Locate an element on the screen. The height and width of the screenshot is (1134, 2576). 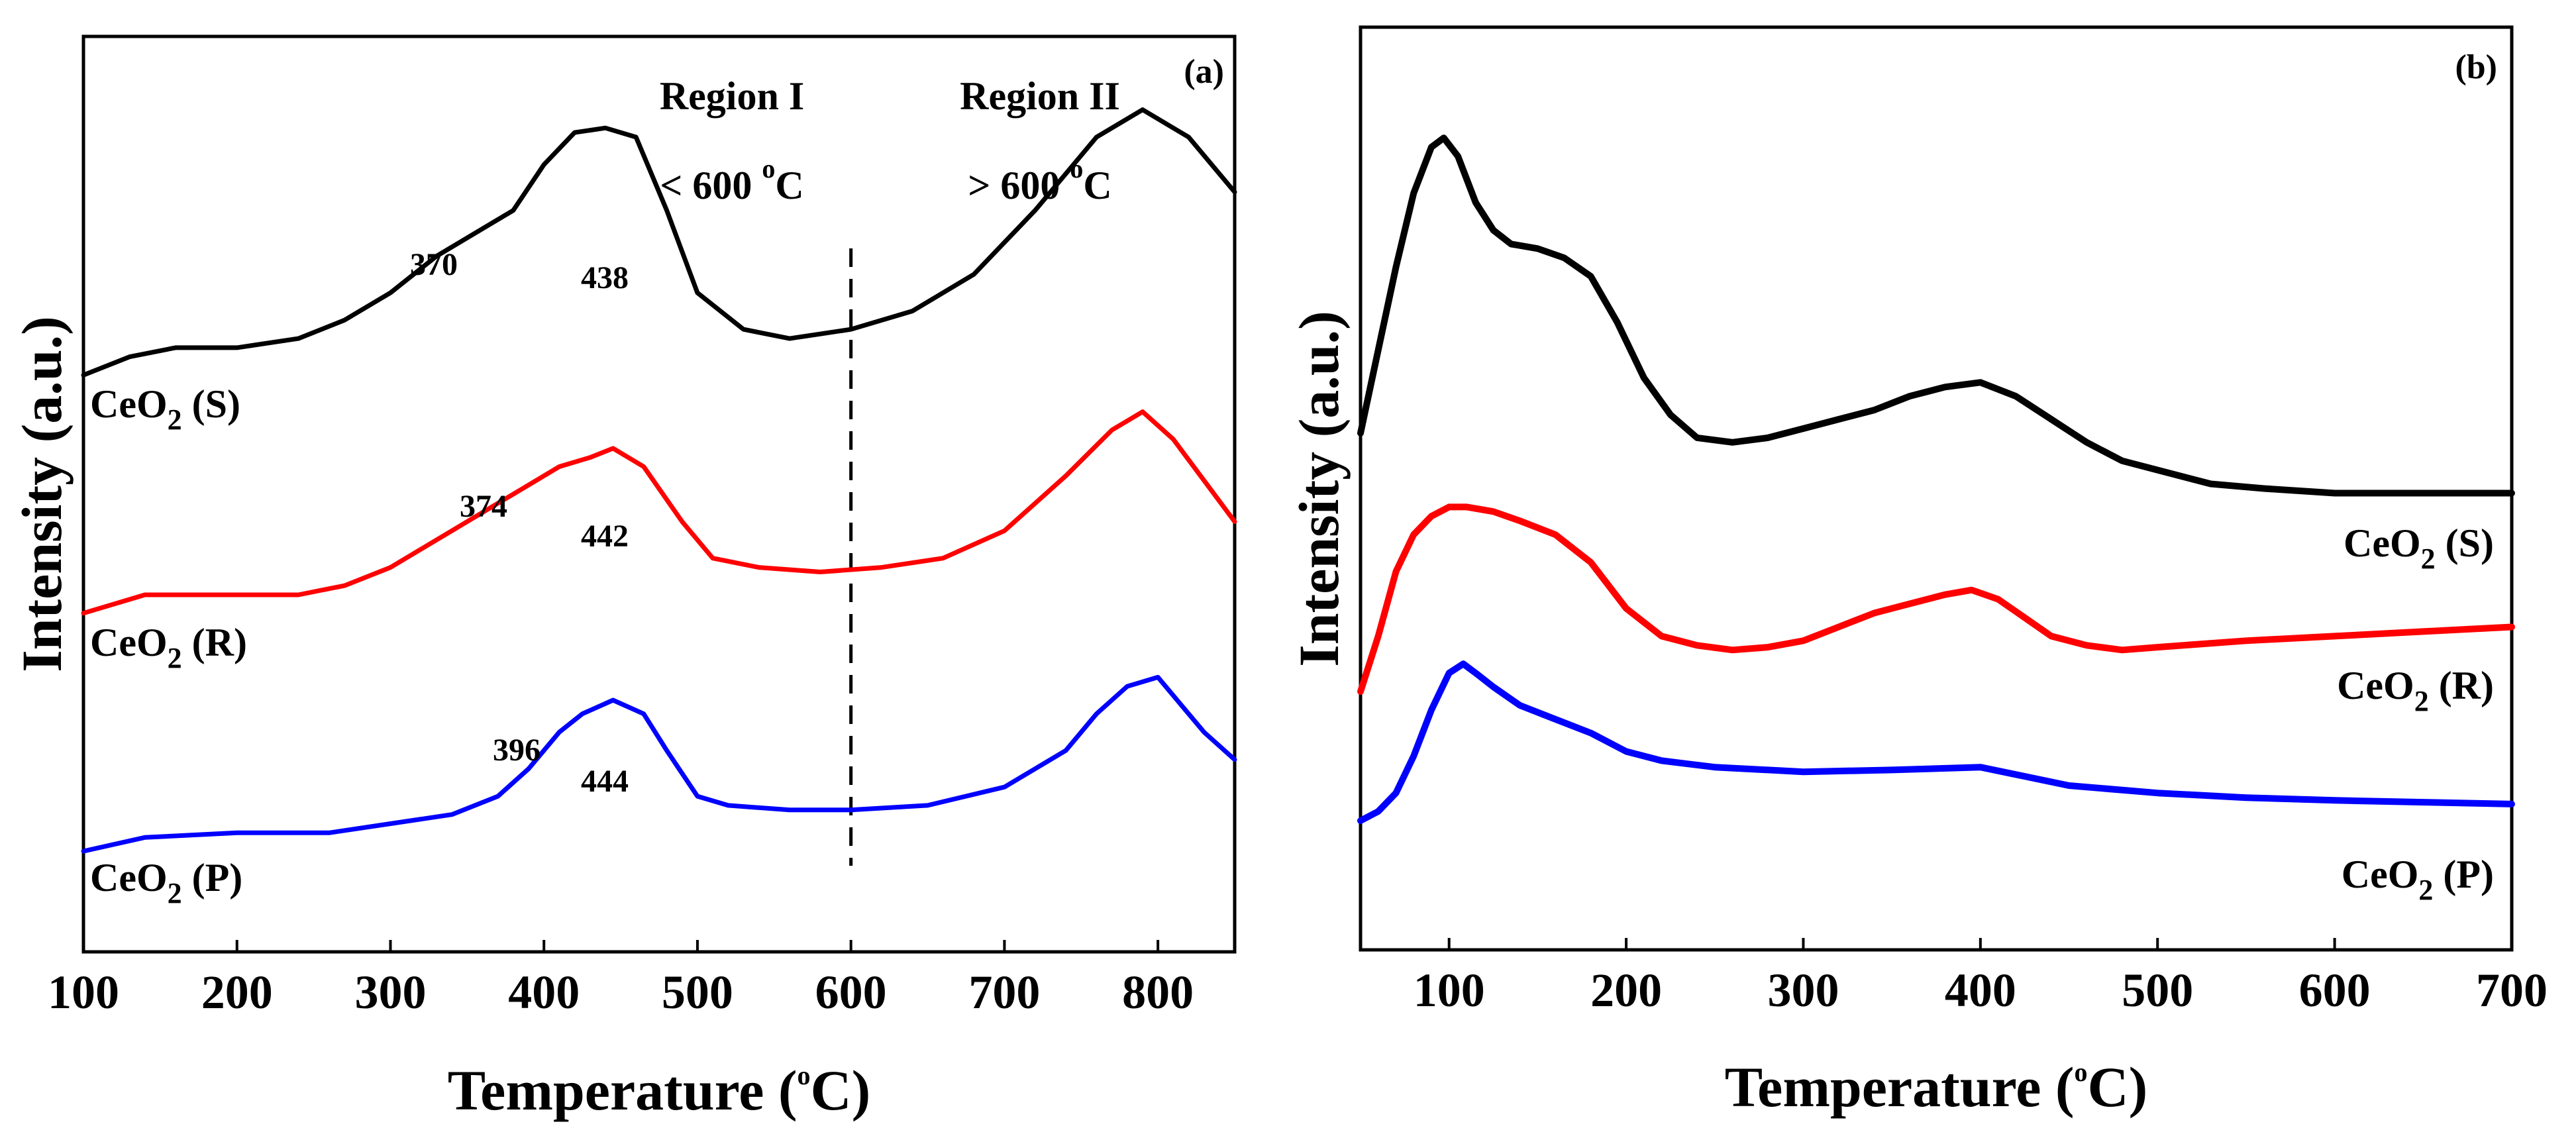
panel-b-x-axis-title: Temperature (oC) is located at coordinates (1936, 1087).